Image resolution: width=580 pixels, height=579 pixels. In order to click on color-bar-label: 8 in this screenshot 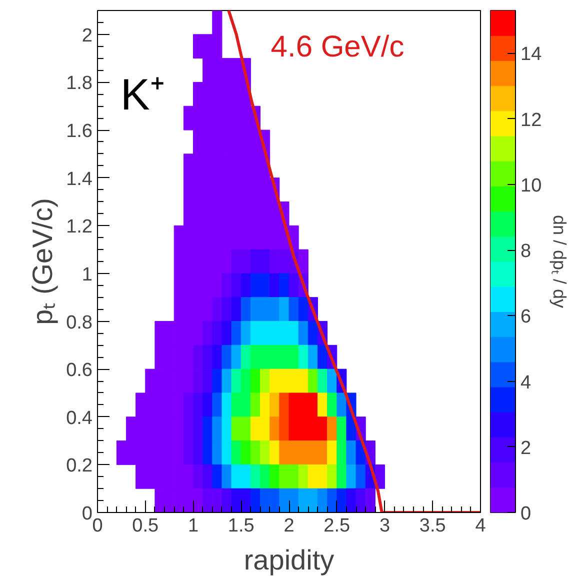, I will do `click(526, 251)`.